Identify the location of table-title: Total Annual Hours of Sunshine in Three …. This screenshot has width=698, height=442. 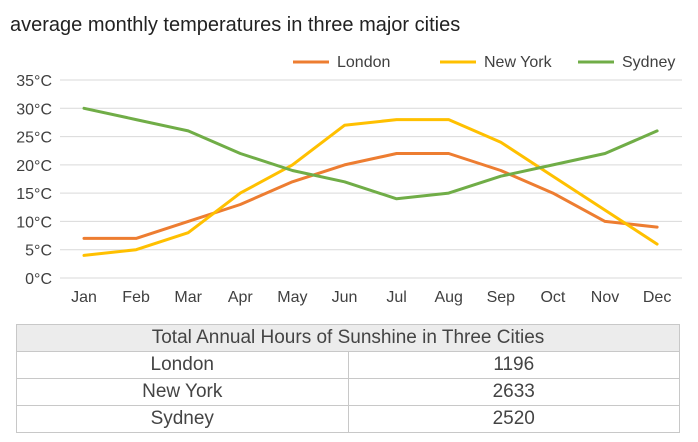
(348, 338).